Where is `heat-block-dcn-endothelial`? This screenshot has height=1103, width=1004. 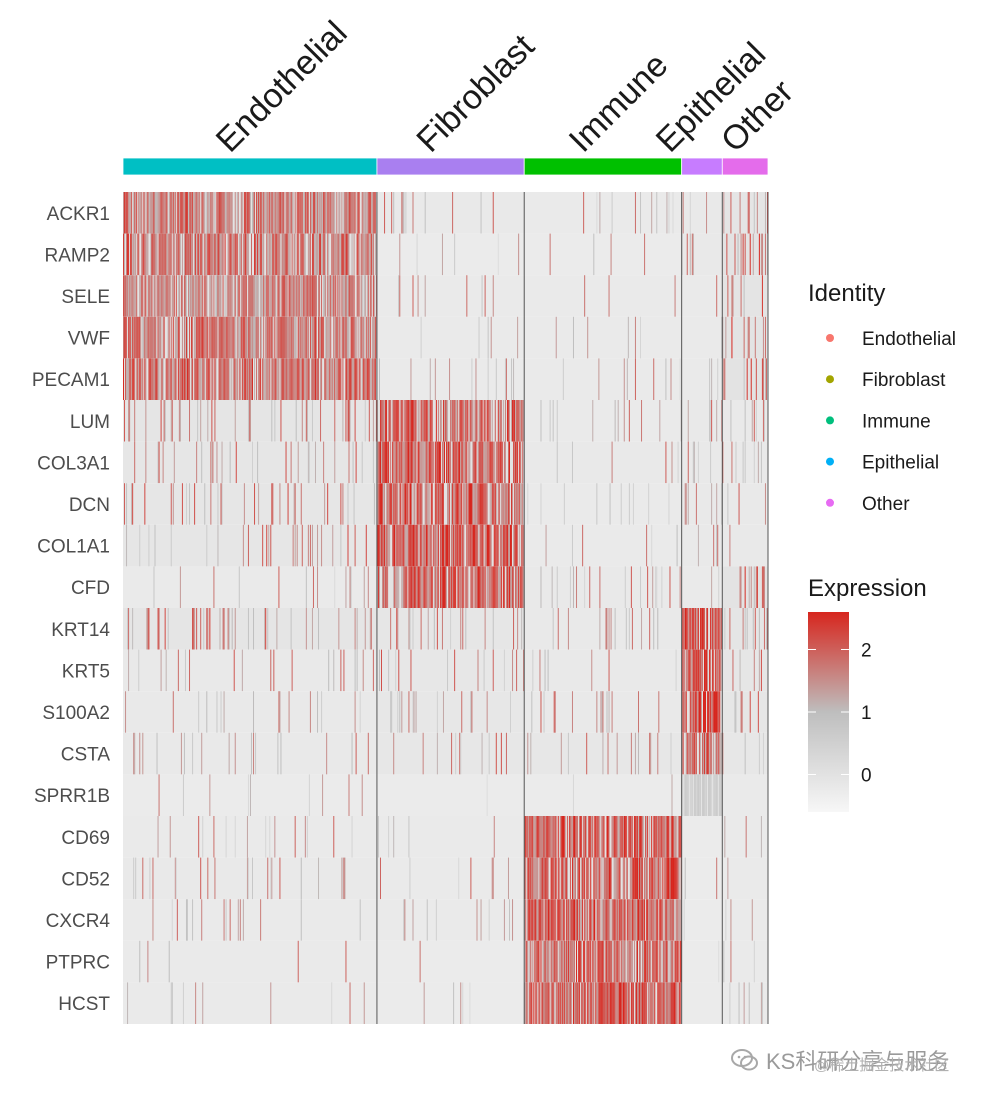
heat-block-dcn-endothelial is located at coordinates (250, 504).